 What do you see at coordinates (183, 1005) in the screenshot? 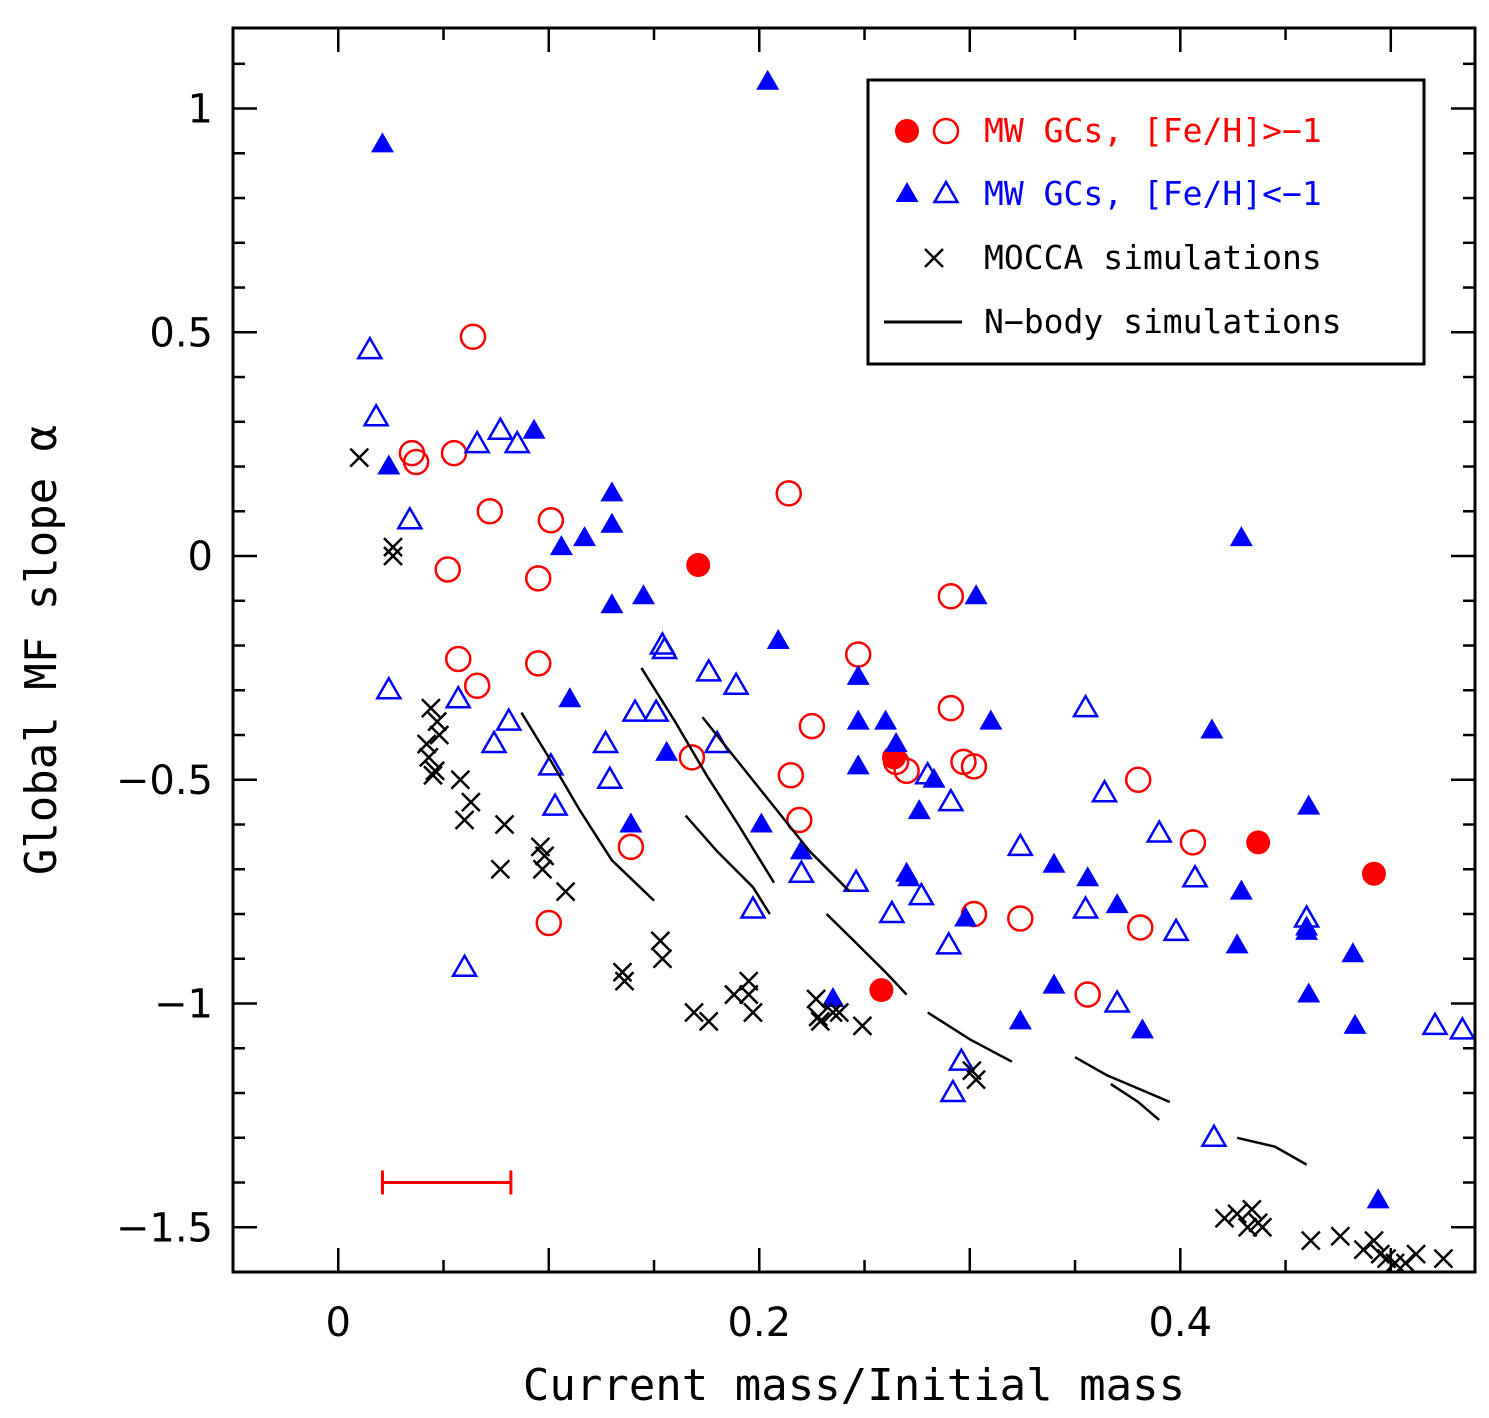
I see `y-tick-label: −1` at bounding box center [183, 1005].